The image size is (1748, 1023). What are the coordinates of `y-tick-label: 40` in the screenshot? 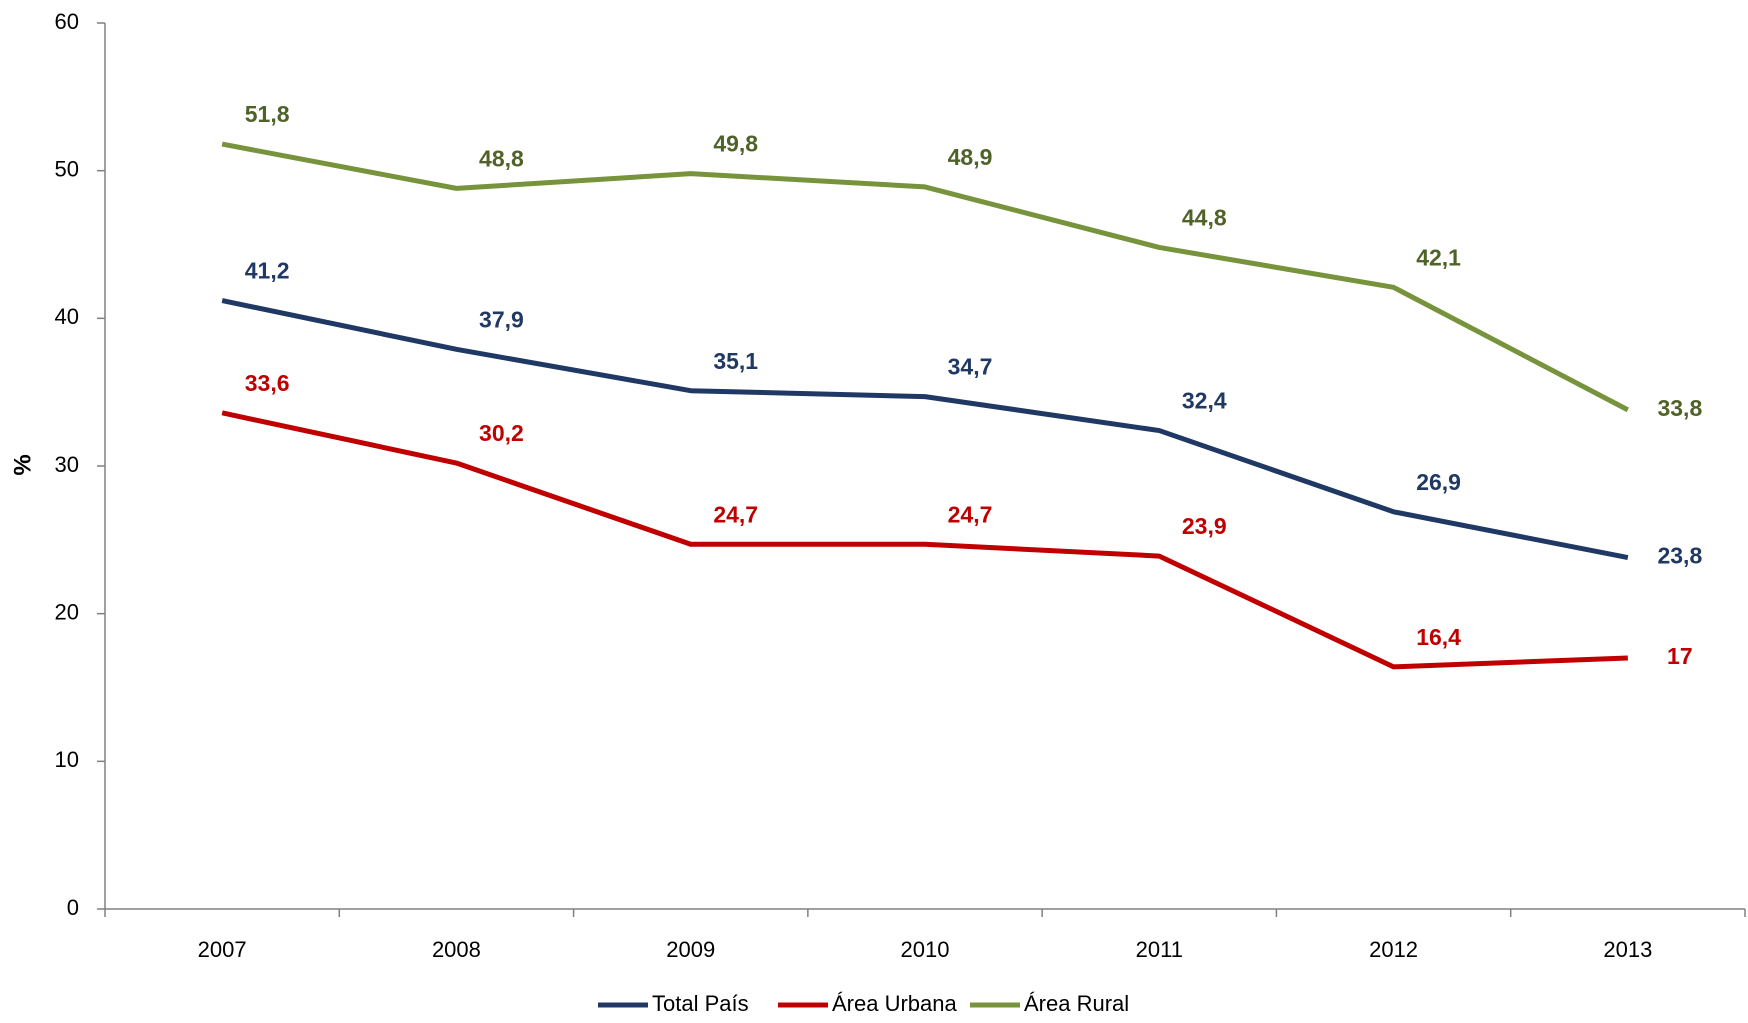 It's located at (67, 316).